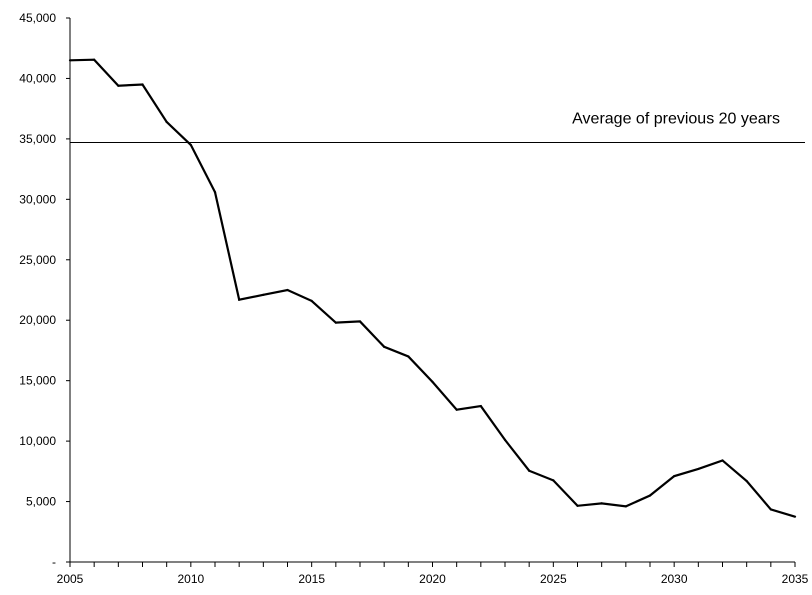 This screenshot has width=812, height=595. I want to click on y-tick-label: 35,000, so click(37, 139).